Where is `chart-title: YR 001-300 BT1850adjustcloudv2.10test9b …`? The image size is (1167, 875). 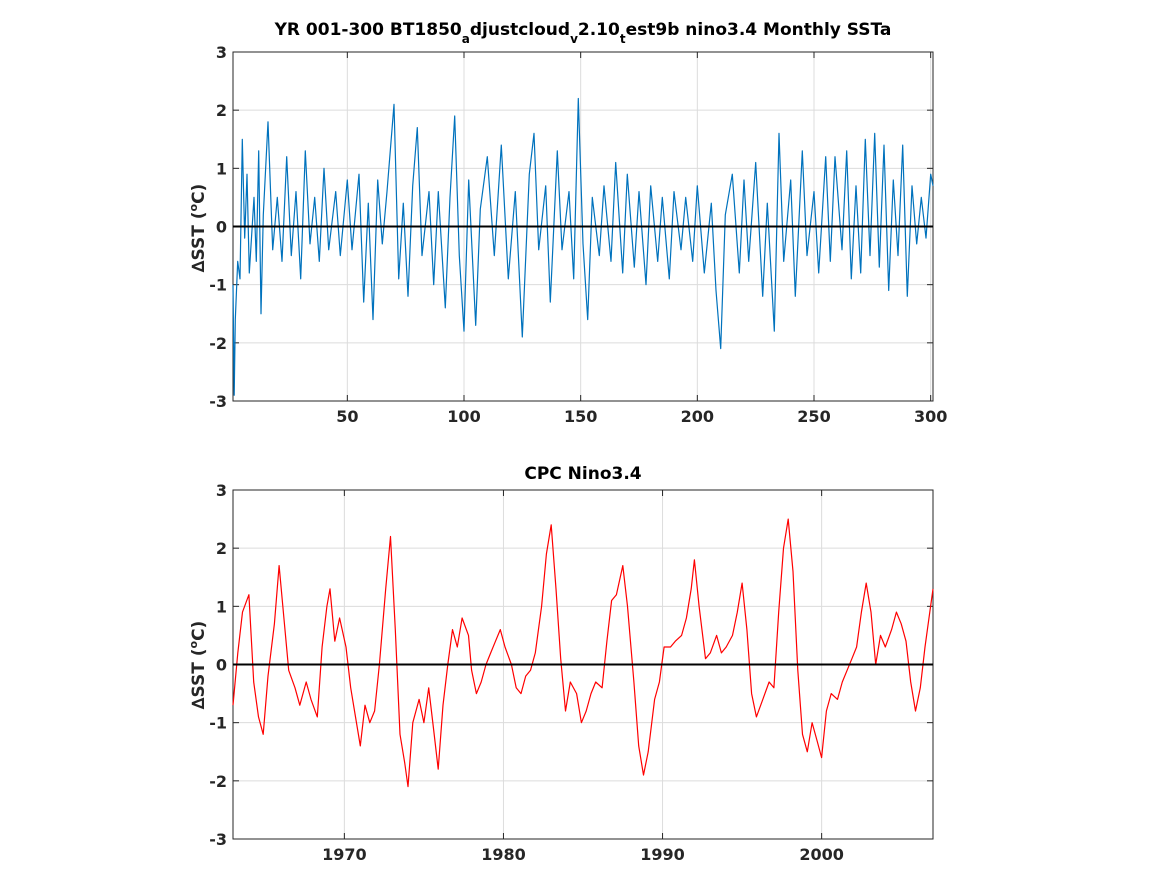 chart-title: YR 001-300 BT1850adjustcloudv2.10test9b … is located at coordinates (583, 33).